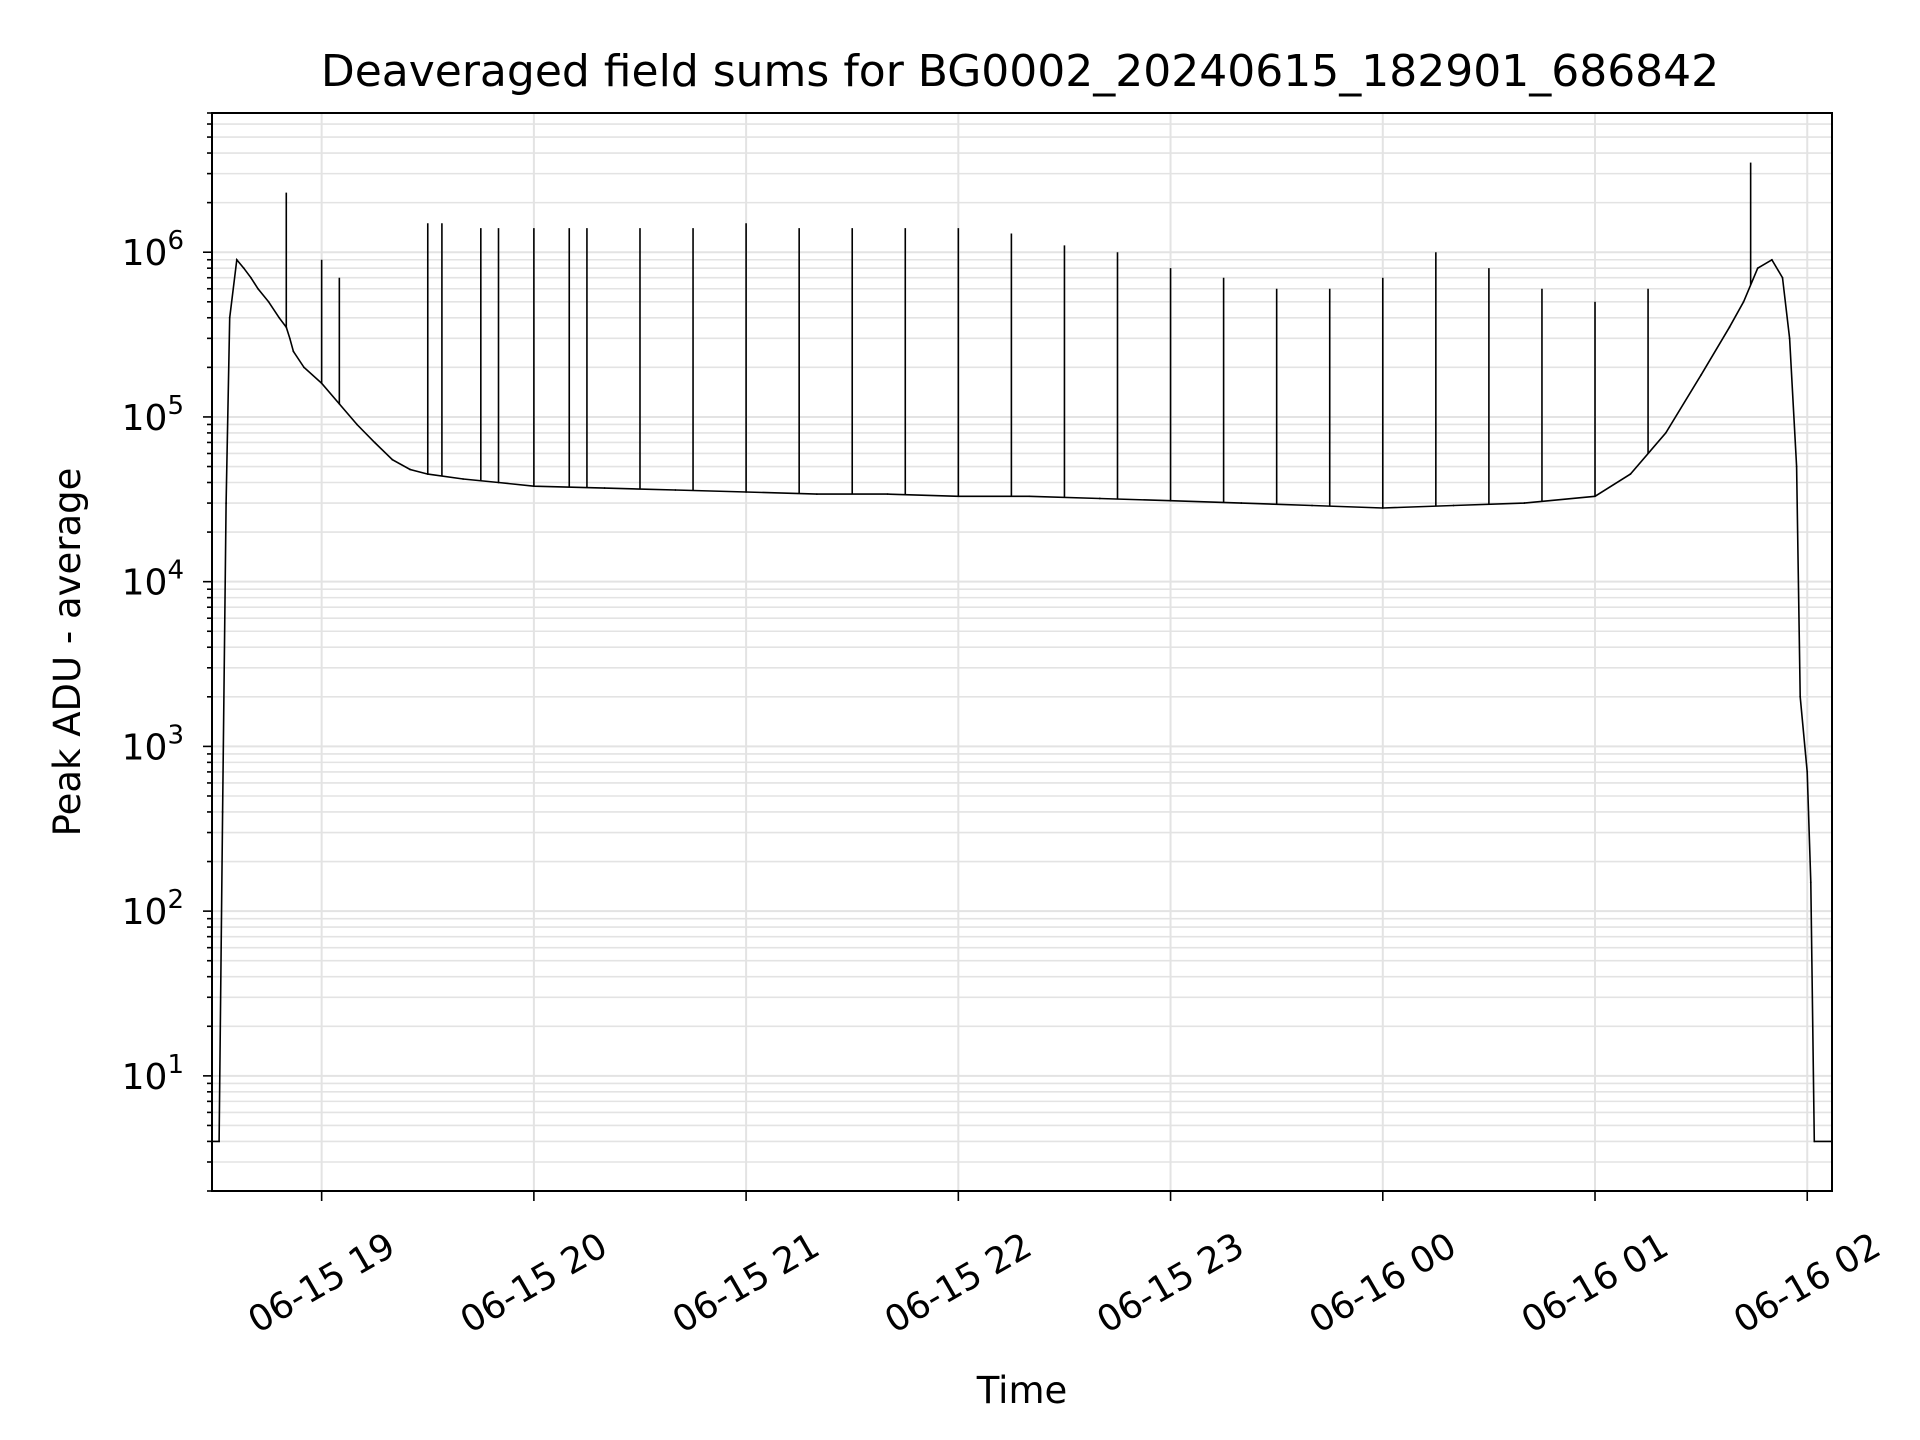 Image resolution: width=1920 pixels, height=1440 pixels. What do you see at coordinates (153, 250) in the screenshot?
I see `y-tick-label: 10⁶` at bounding box center [153, 250].